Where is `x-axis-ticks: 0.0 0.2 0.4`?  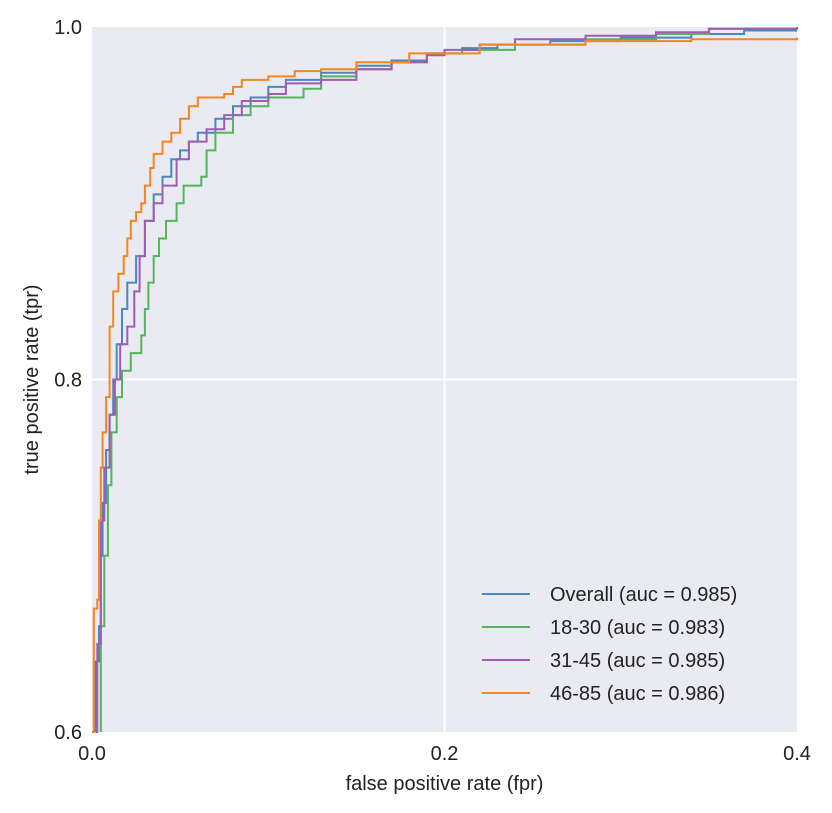 x-axis-ticks: 0.0 0.2 0.4 is located at coordinates (444, 754).